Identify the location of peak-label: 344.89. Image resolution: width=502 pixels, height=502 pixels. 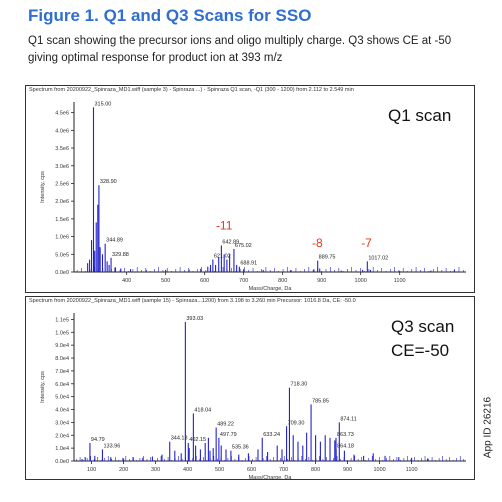
(114, 241).